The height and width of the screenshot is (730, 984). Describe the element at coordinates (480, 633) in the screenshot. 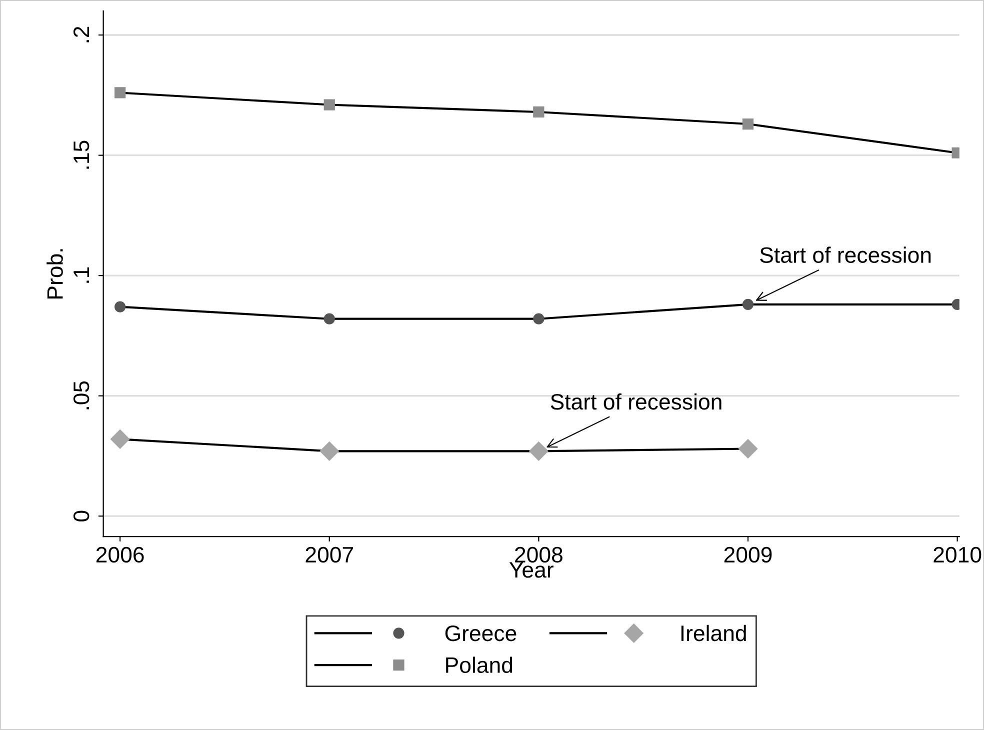

I see `legend-label: Greece` at that location.